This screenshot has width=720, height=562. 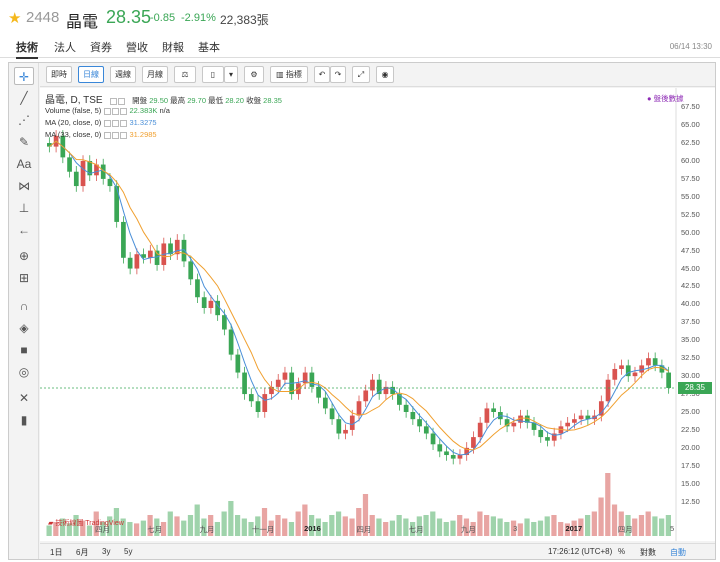 I want to click on range-5y: 5y, so click(x=128, y=551).